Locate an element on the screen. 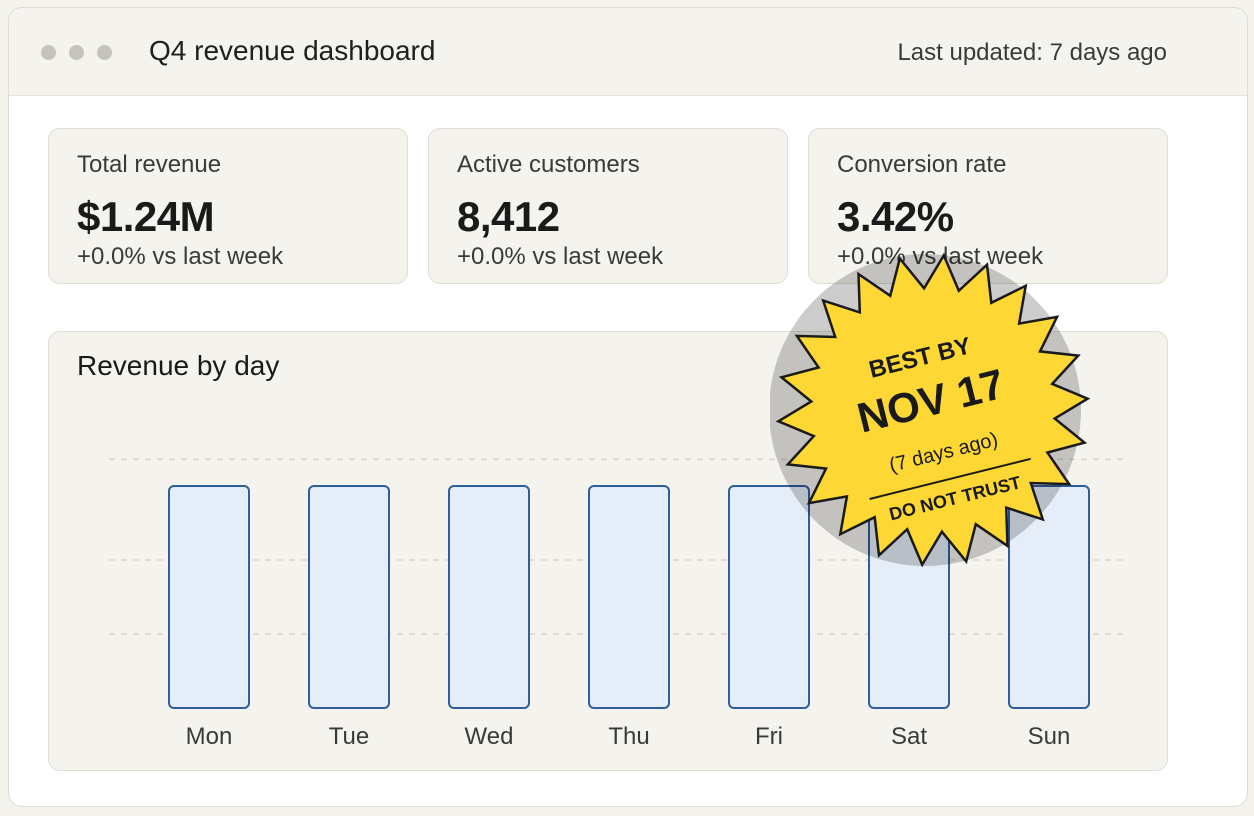 This screenshot has height=816, width=1254. x-tick-label: Sat is located at coordinates (909, 736).